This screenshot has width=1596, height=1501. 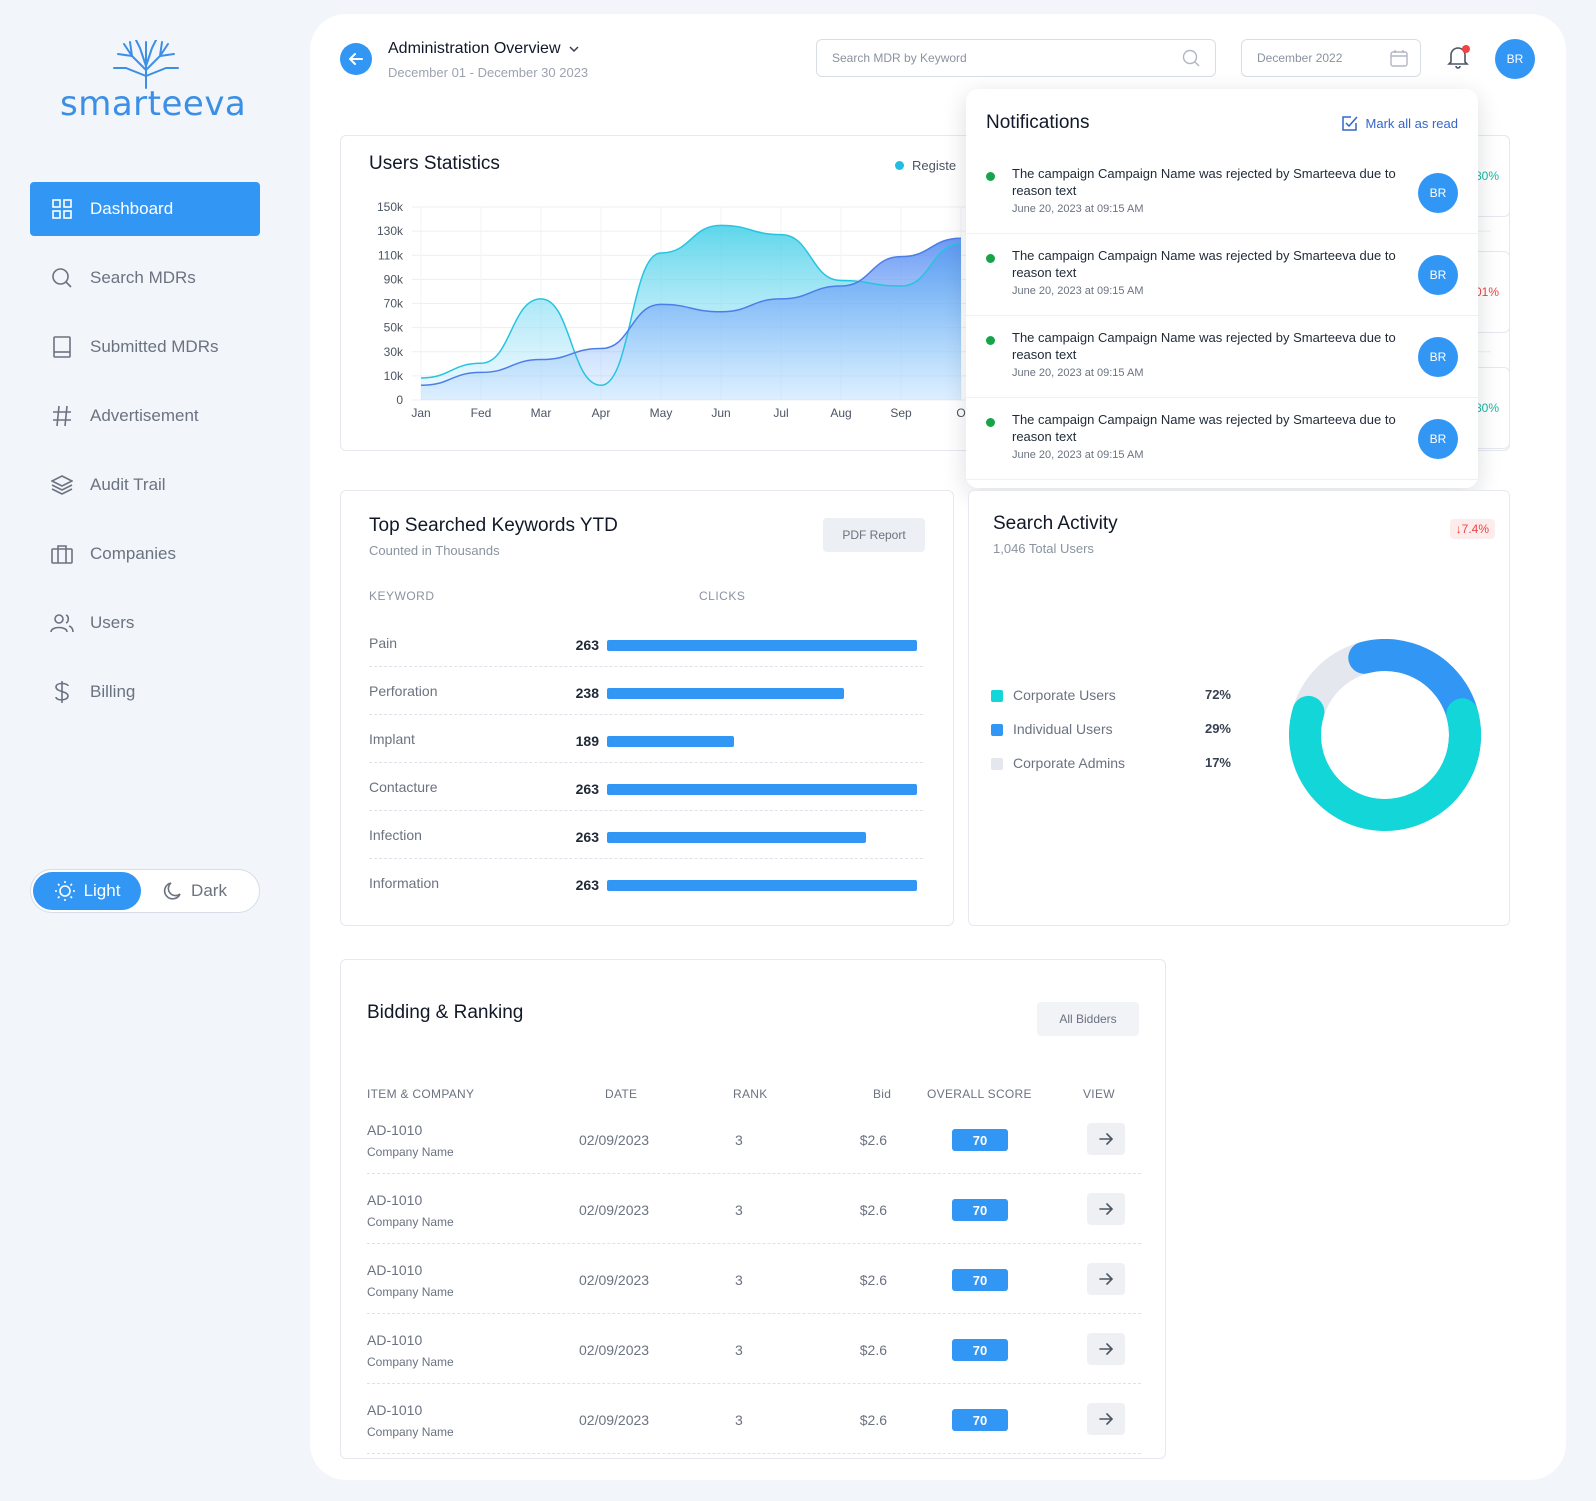 I want to click on keyword-name: Contacture, so click(x=403, y=787).